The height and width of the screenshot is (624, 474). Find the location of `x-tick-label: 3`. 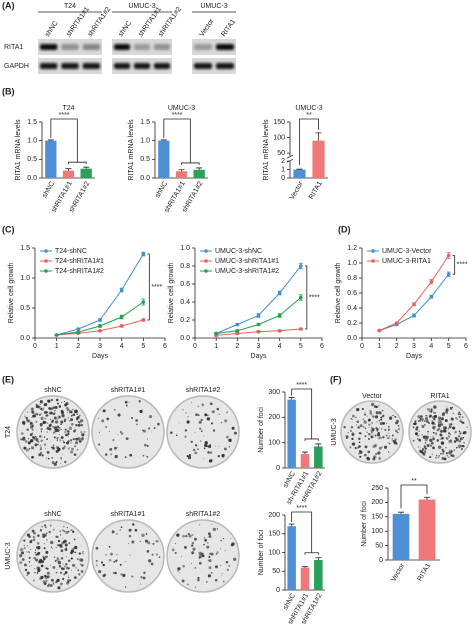

x-tick-label: 3 is located at coordinates (414, 346).